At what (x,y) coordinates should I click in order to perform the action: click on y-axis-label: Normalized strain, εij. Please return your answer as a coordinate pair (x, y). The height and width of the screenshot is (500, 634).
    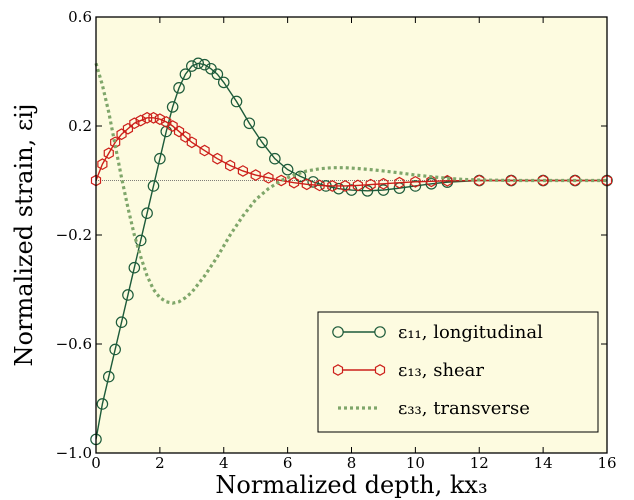
    Looking at the image, I should click on (24, 235).